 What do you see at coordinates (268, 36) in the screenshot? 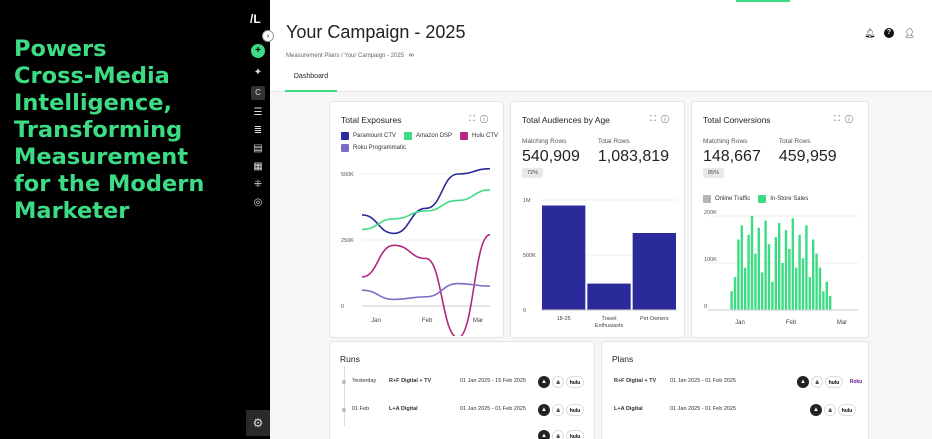
I see `collapse-sidebar-button: ›` at bounding box center [268, 36].